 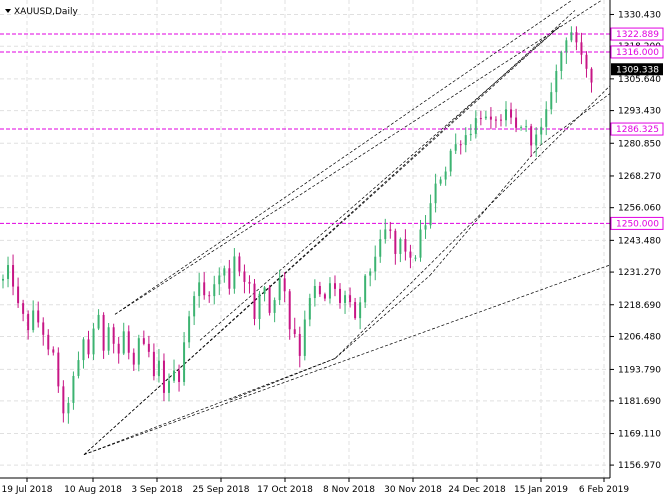 I want to click on y-tick-label: 1193.790, so click(x=639, y=370).